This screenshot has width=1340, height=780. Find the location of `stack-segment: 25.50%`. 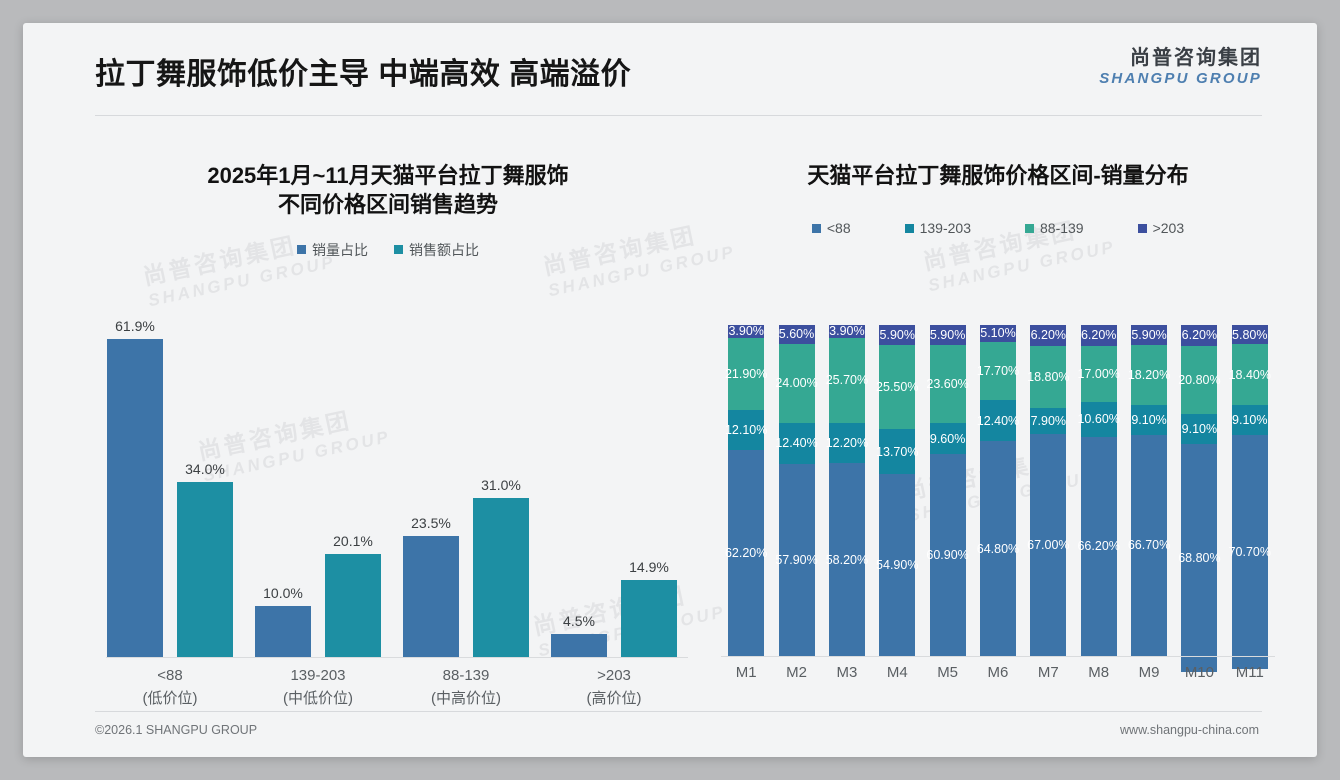

stack-segment: 25.50% is located at coordinates (897, 386).